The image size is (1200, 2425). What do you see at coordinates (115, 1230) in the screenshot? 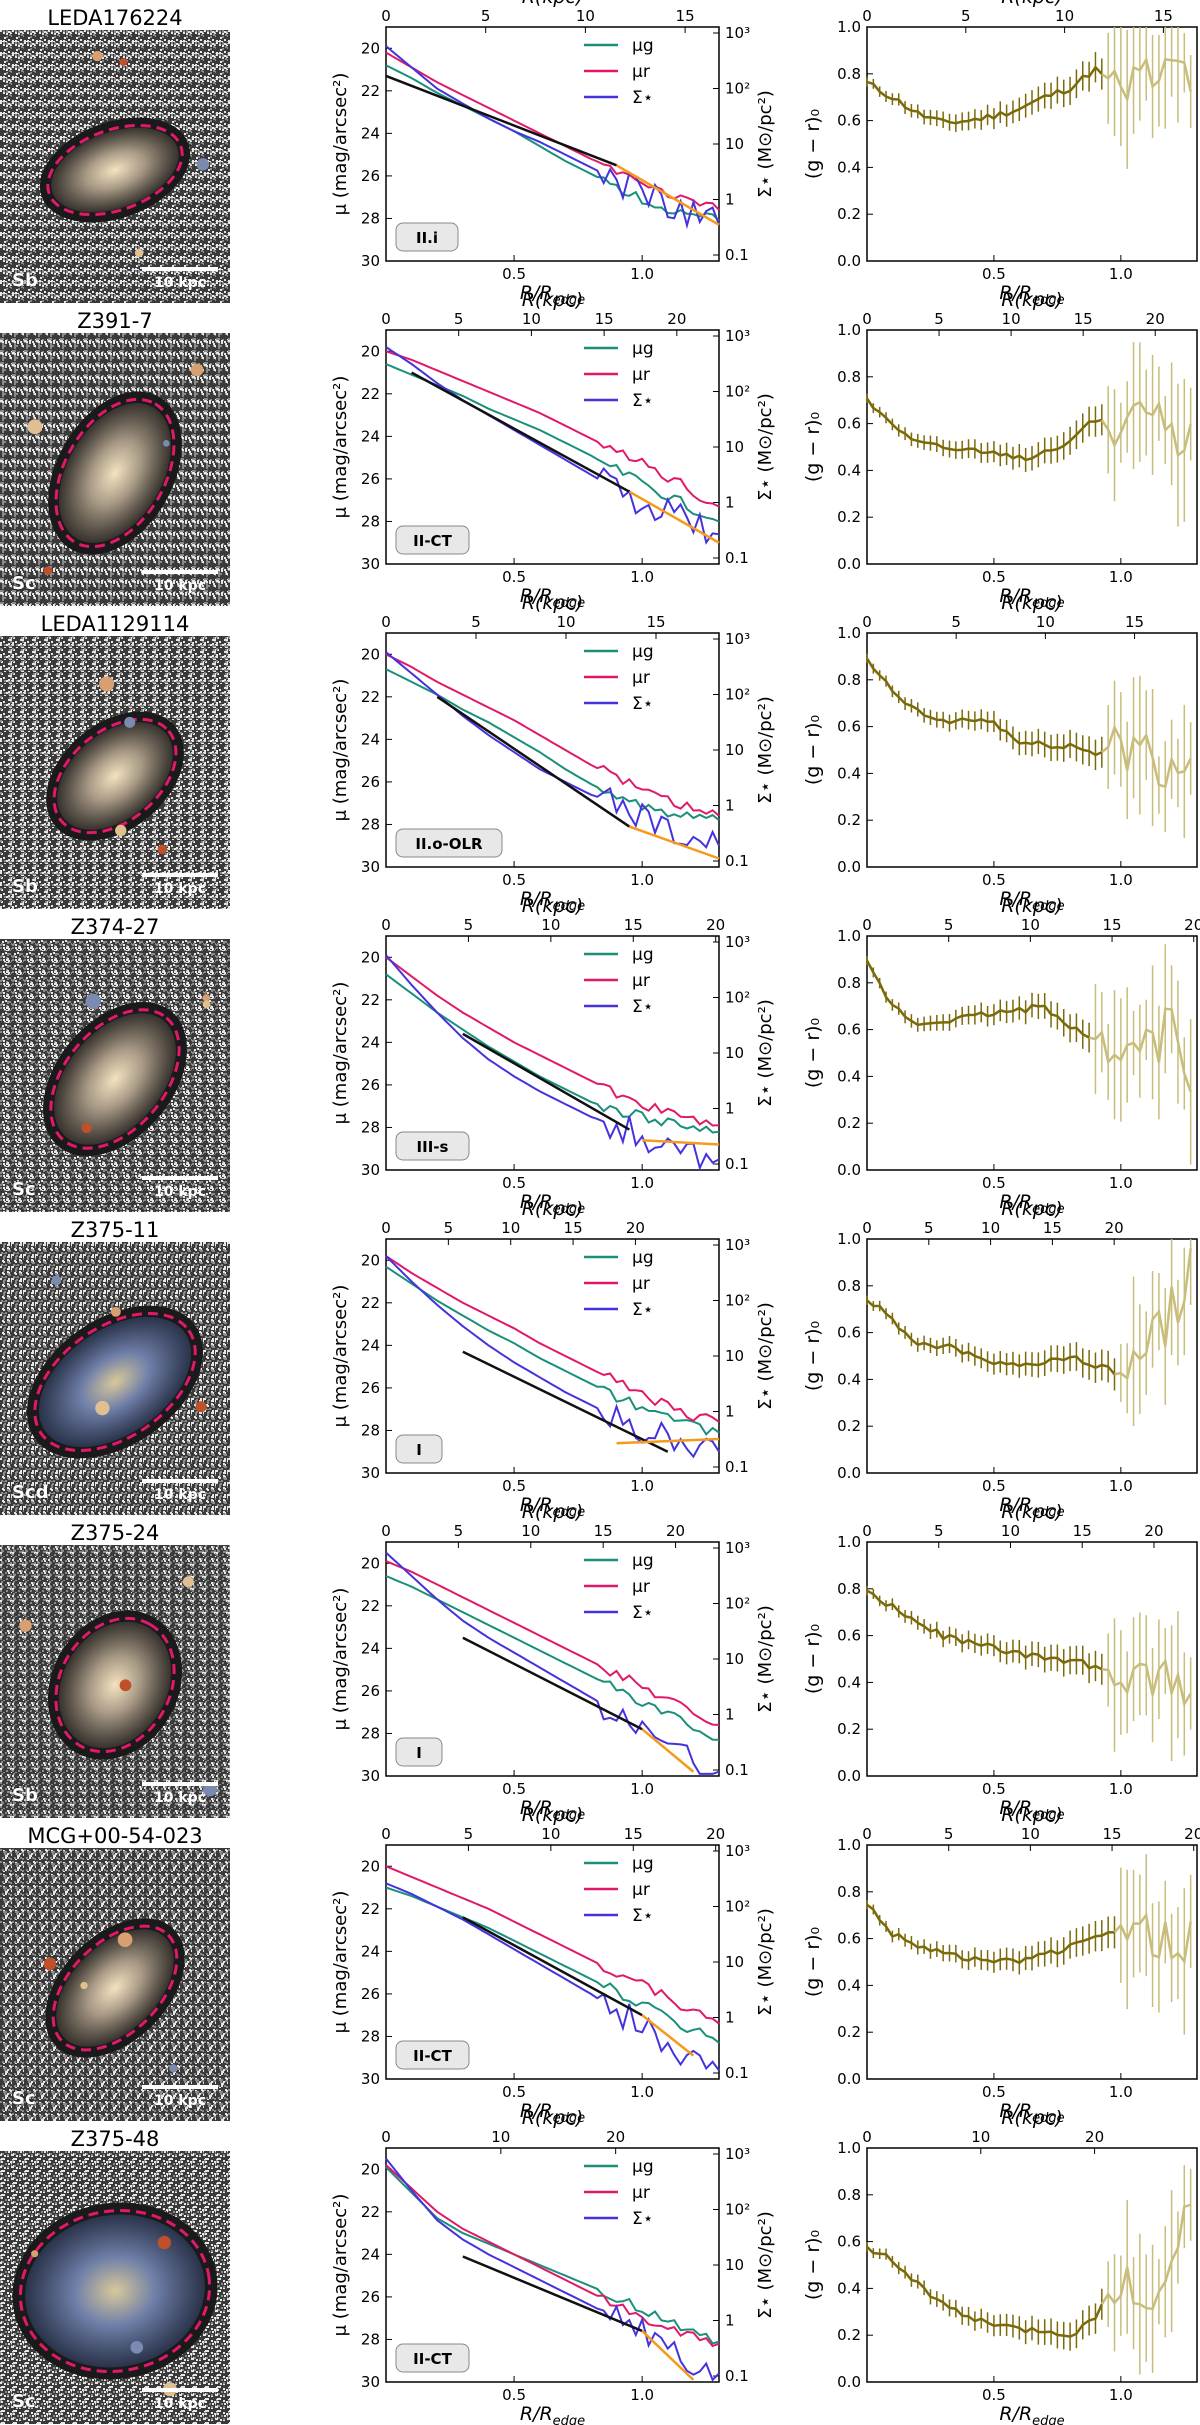
I see `galaxy-name: Z375-11` at bounding box center [115, 1230].